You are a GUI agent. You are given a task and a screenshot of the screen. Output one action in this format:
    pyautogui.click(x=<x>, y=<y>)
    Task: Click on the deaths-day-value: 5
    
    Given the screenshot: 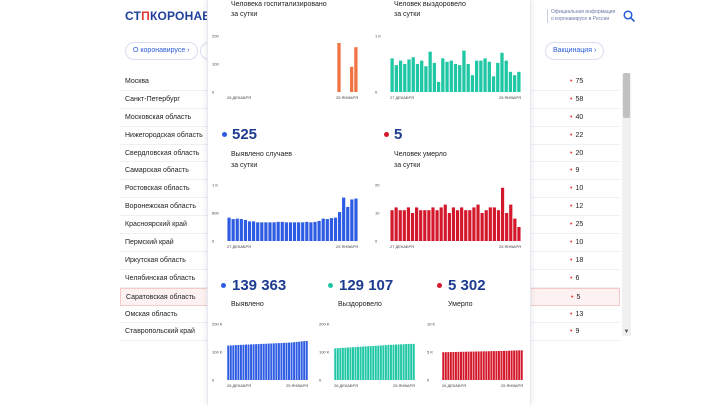 What is the action you would take?
    pyautogui.click(x=398, y=134)
    